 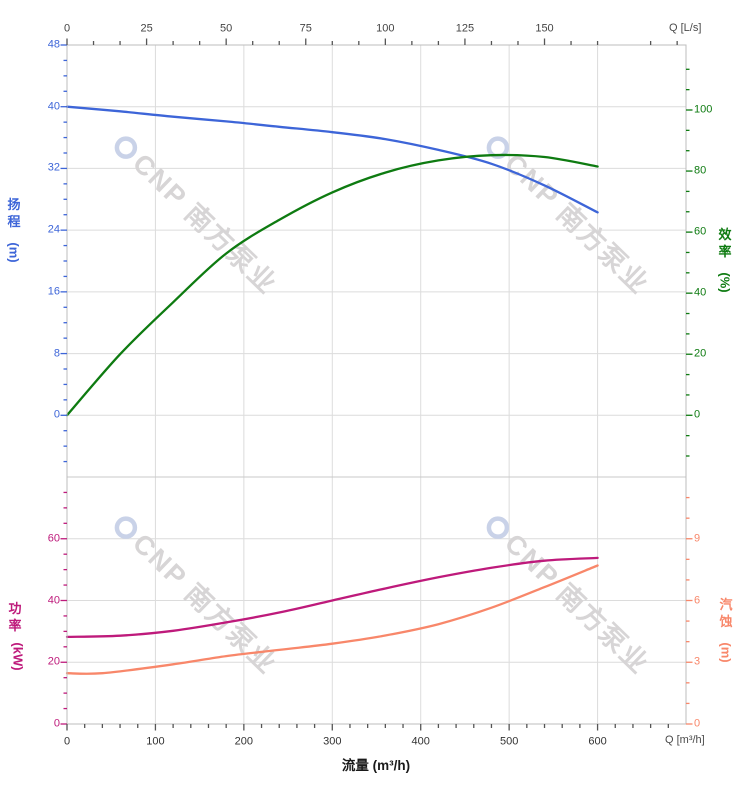 What do you see at coordinates (726, 613) in the screenshot?
I see `npsh-axis-label: 汽蚀` at bounding box center [726, 613].